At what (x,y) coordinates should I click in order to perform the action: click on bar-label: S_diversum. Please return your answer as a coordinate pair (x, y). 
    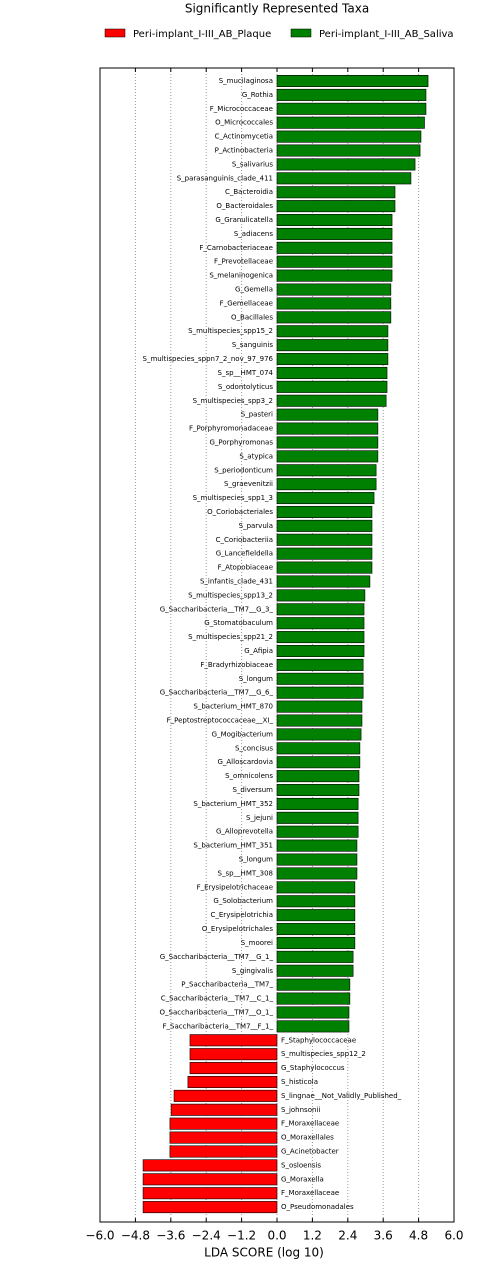
    Looking at the image, I should click on (252, 790).